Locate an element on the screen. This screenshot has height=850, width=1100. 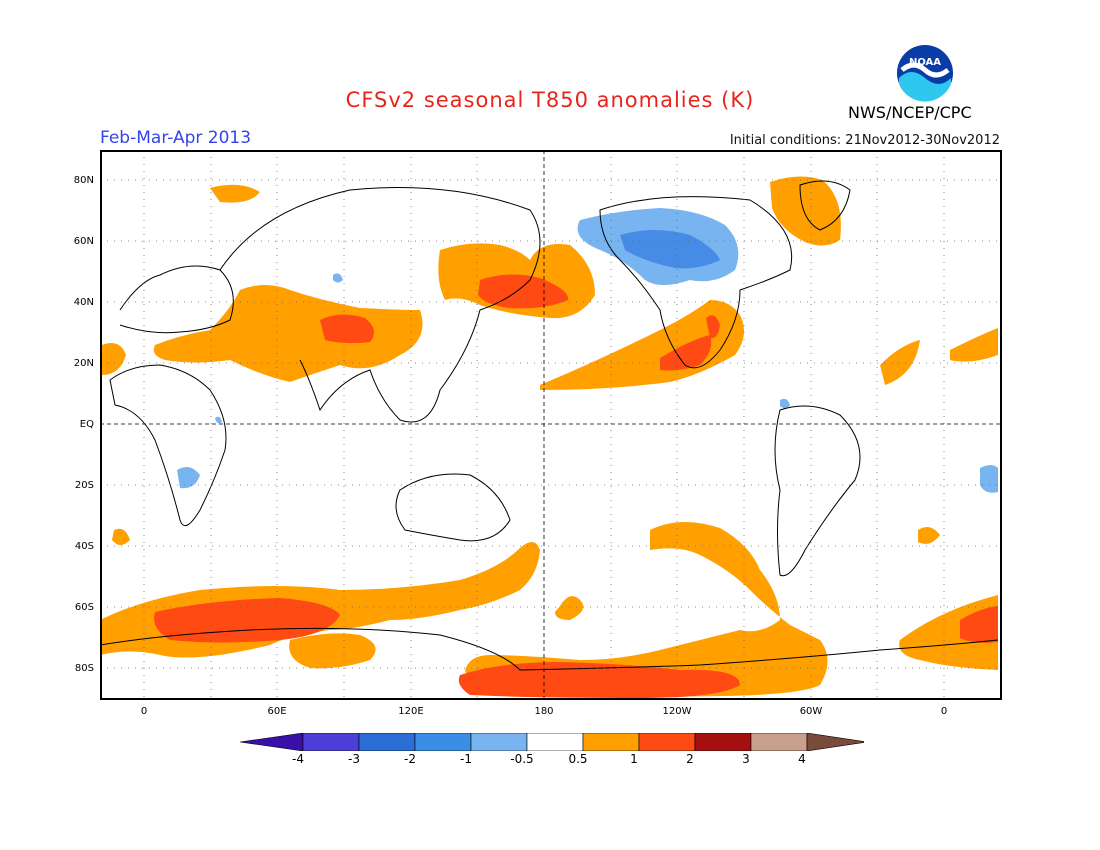
hot-region-antarctica-pacific is located at coordinates (599, 680).